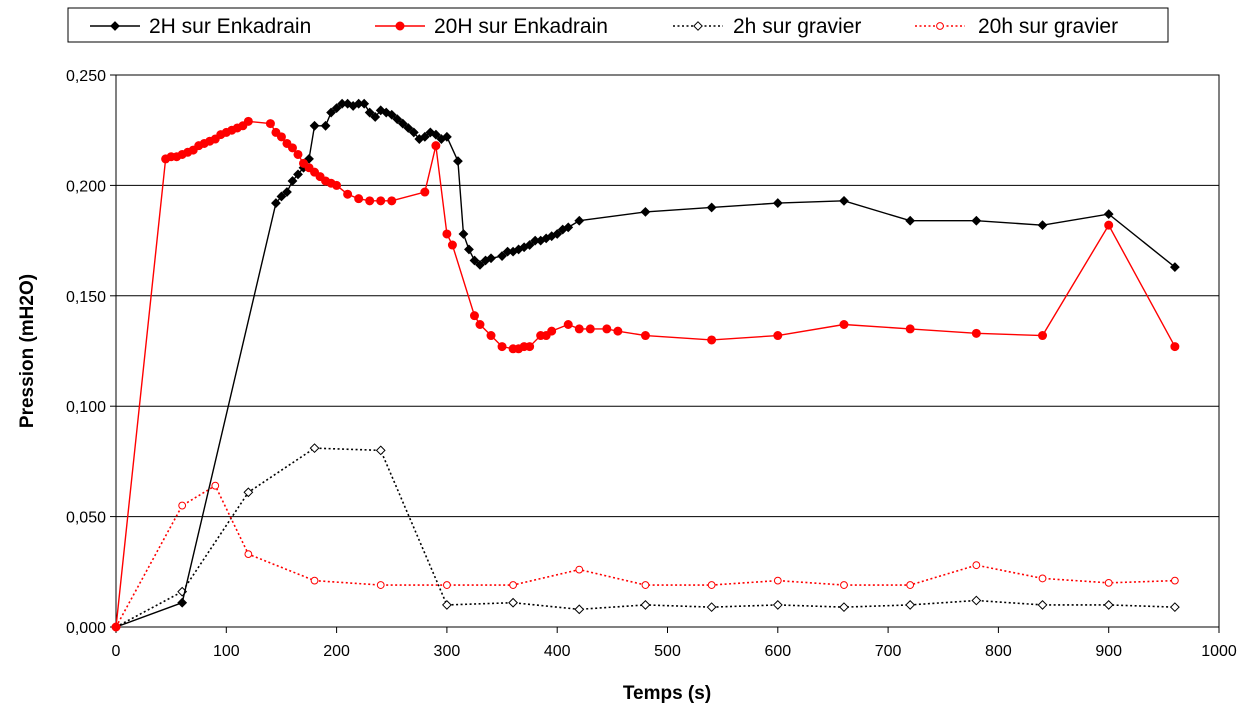 This screenshot has height=713, width=1250. I want to click on y-tick-label: 0,000, so click(86, 628).